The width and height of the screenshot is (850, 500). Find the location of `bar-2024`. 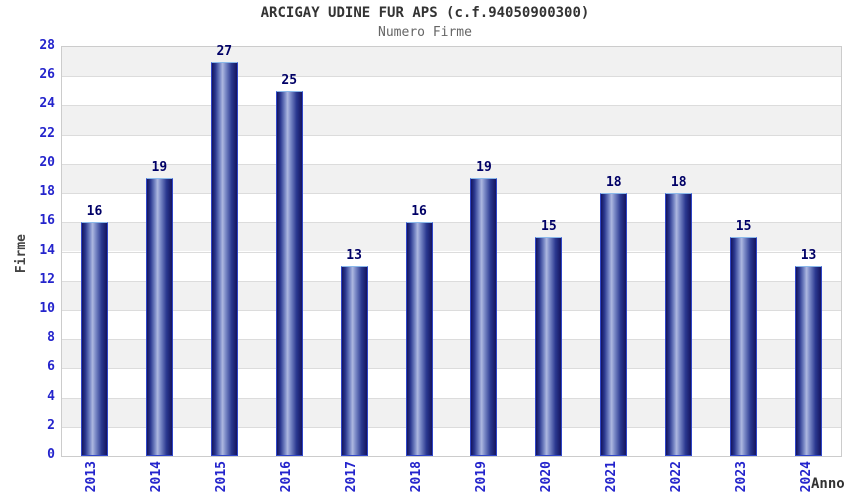

bar-2024 is located at coordinates (809, 361).